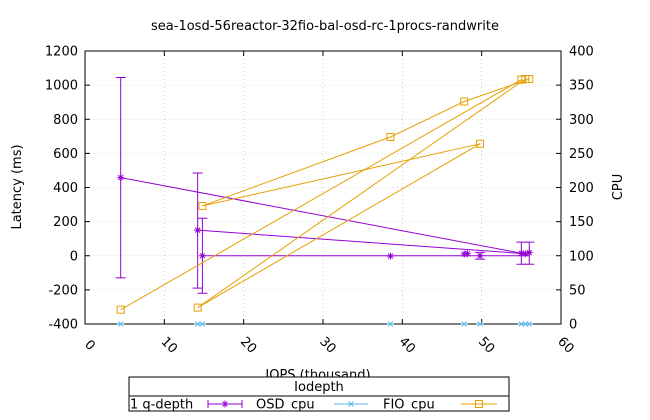  I want to click on y2-tick-label: 50, so click(577, 290).